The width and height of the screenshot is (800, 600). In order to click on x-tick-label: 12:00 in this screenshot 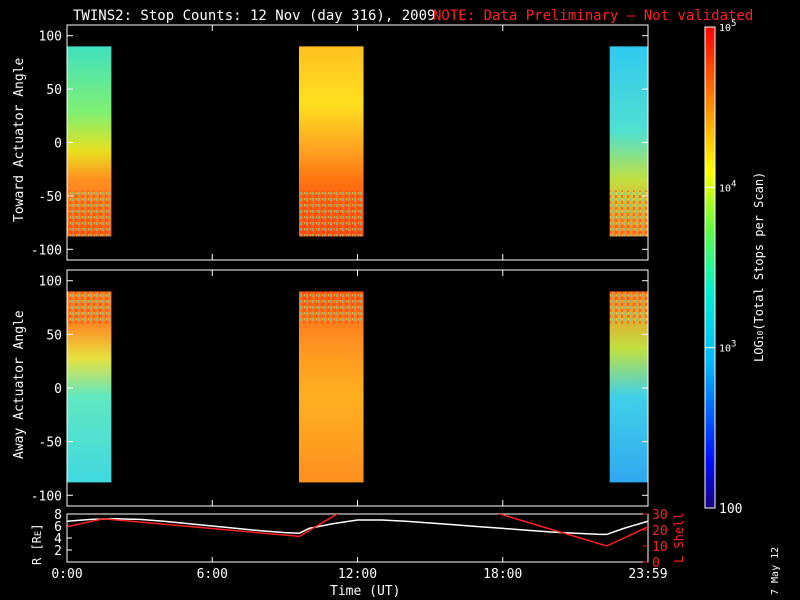, I will do `click(357, 574)`.